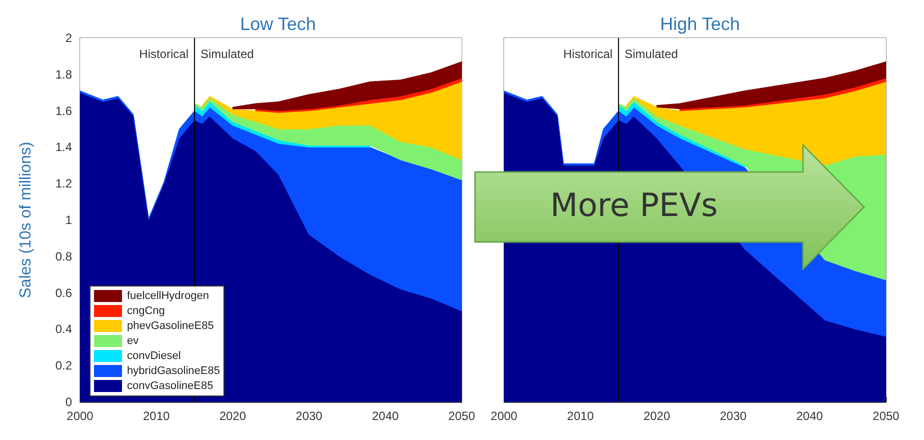  Describe the element at coordinates (170, 386) in the screenshot. I see `legend-label: convGasolineE85` at that location.